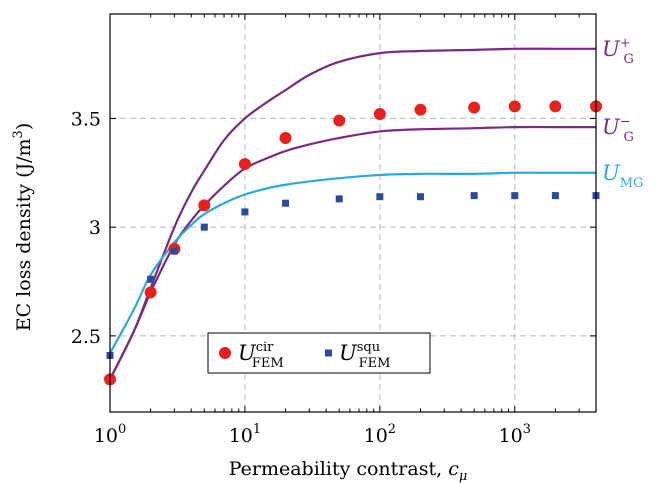 The image size is (649, 483). I want to click on x-axis-title-var: c, so click(453, 469).